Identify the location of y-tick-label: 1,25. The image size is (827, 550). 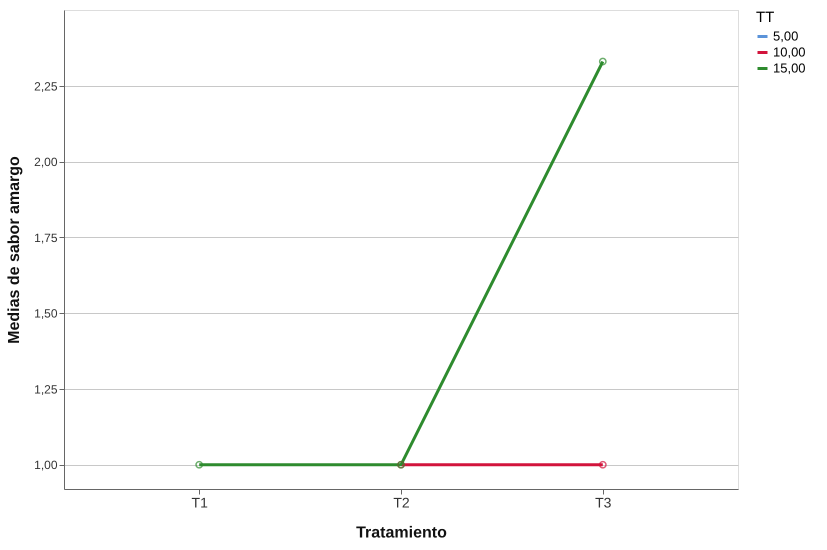
(46, 389).